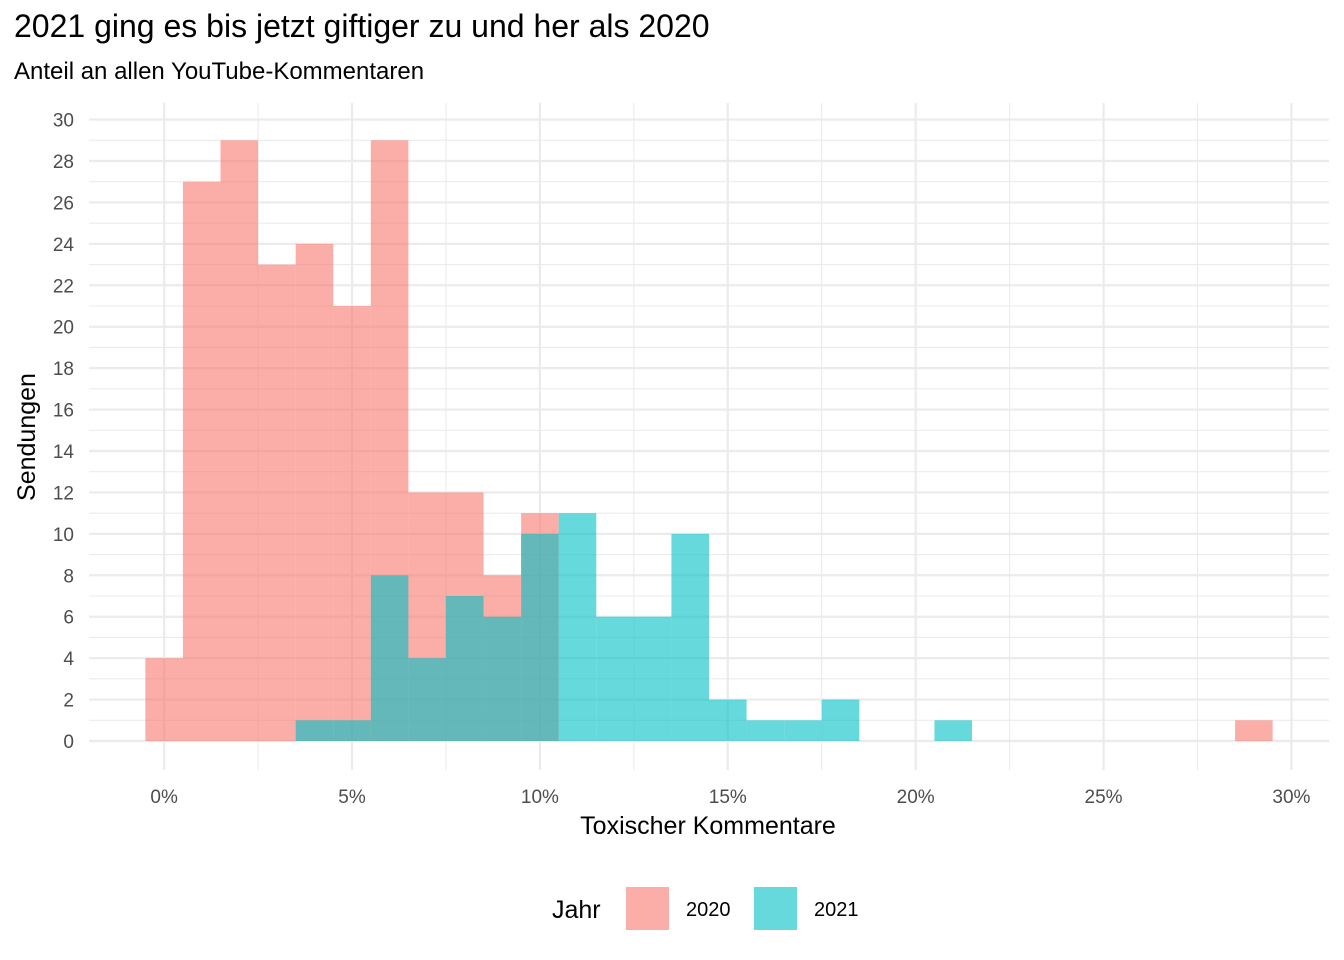 The image size is (1344, 960). Describe the element at coordinates (64, 452) in the screenshot. I see `y-tick-label: 14` at that location.